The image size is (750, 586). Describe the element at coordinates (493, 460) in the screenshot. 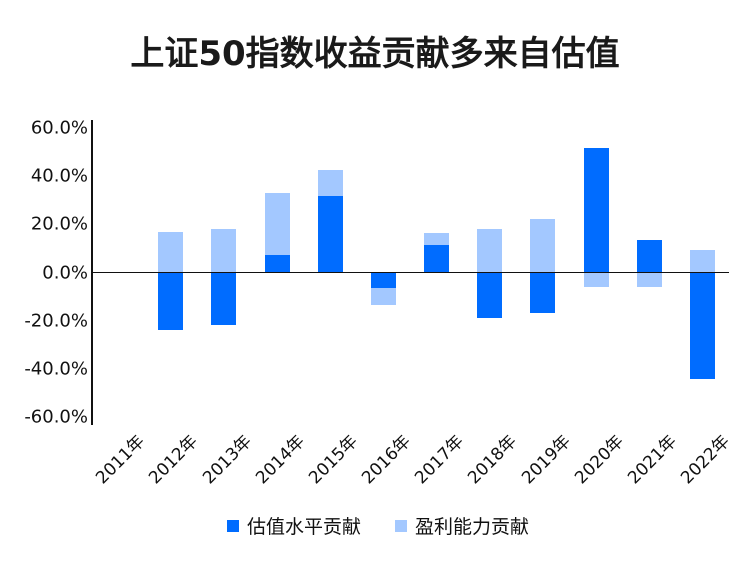

I see `x-tick-label: 2018年` at that location.